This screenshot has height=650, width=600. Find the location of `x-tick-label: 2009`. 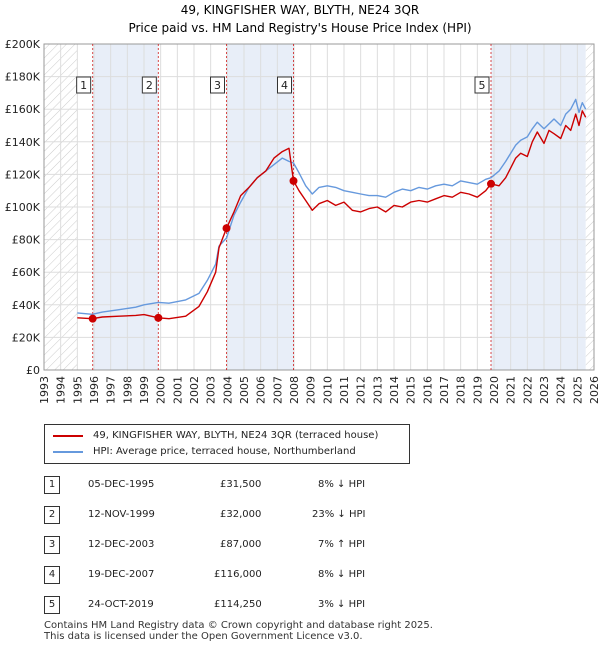

x-tick-label: 2009 is located at coordinates (311, 390).